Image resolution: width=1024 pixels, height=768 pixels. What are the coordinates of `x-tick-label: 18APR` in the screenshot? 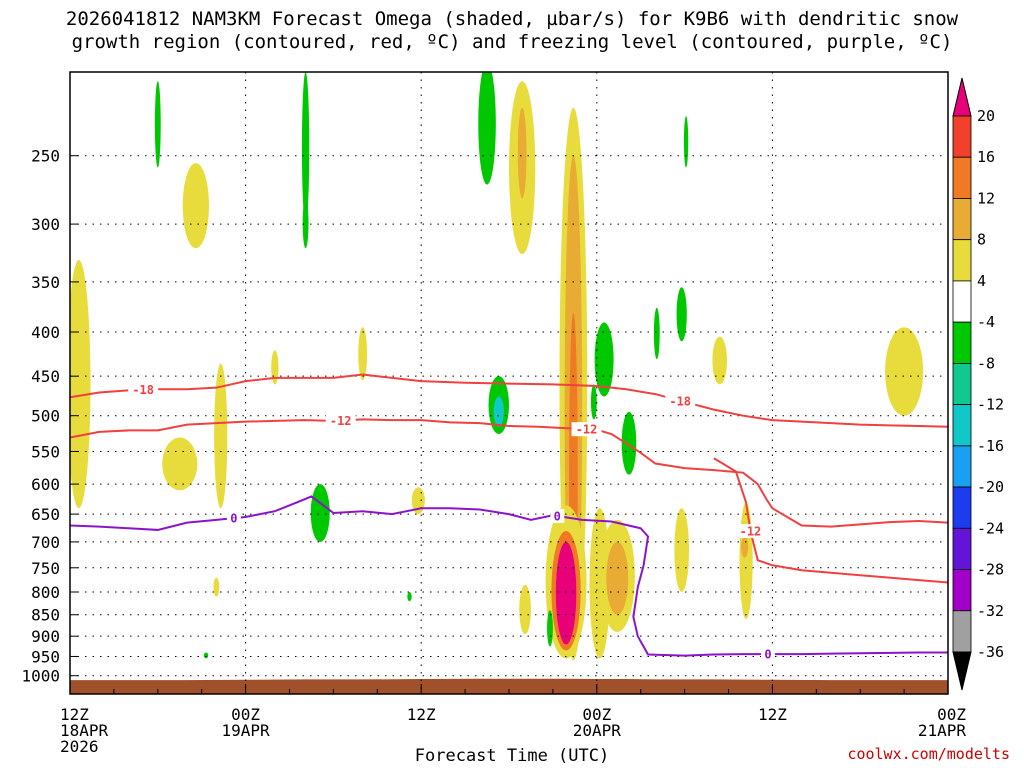 It's located at (84, 730).